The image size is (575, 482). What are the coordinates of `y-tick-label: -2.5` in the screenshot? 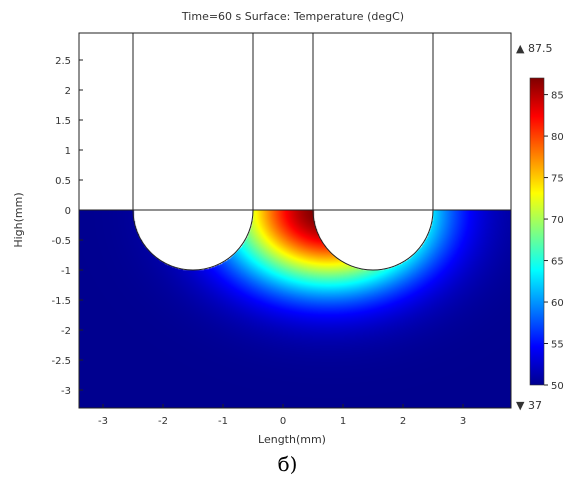 It's located at (61, 361).